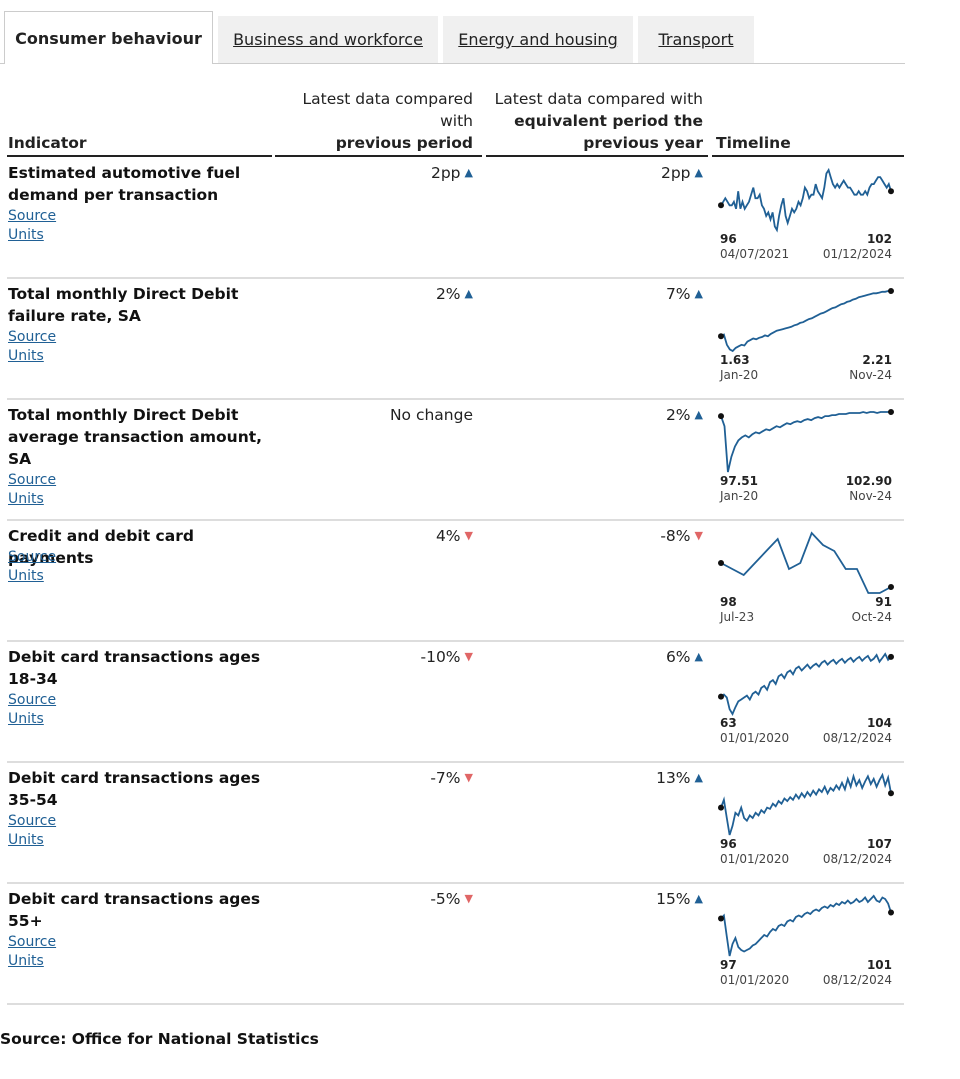 The height and width of the screenshot is (1079, 960). I want to click on change-value: 7%, so click(678, 294).